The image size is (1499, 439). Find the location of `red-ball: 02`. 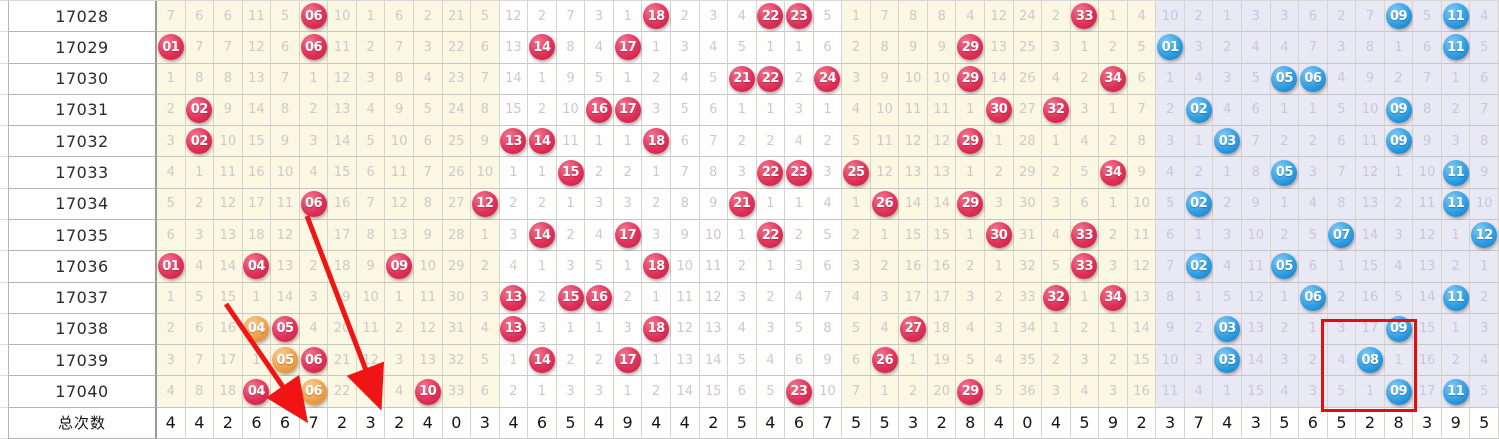

red-ball: 02 is located at coordinates (199, 109).